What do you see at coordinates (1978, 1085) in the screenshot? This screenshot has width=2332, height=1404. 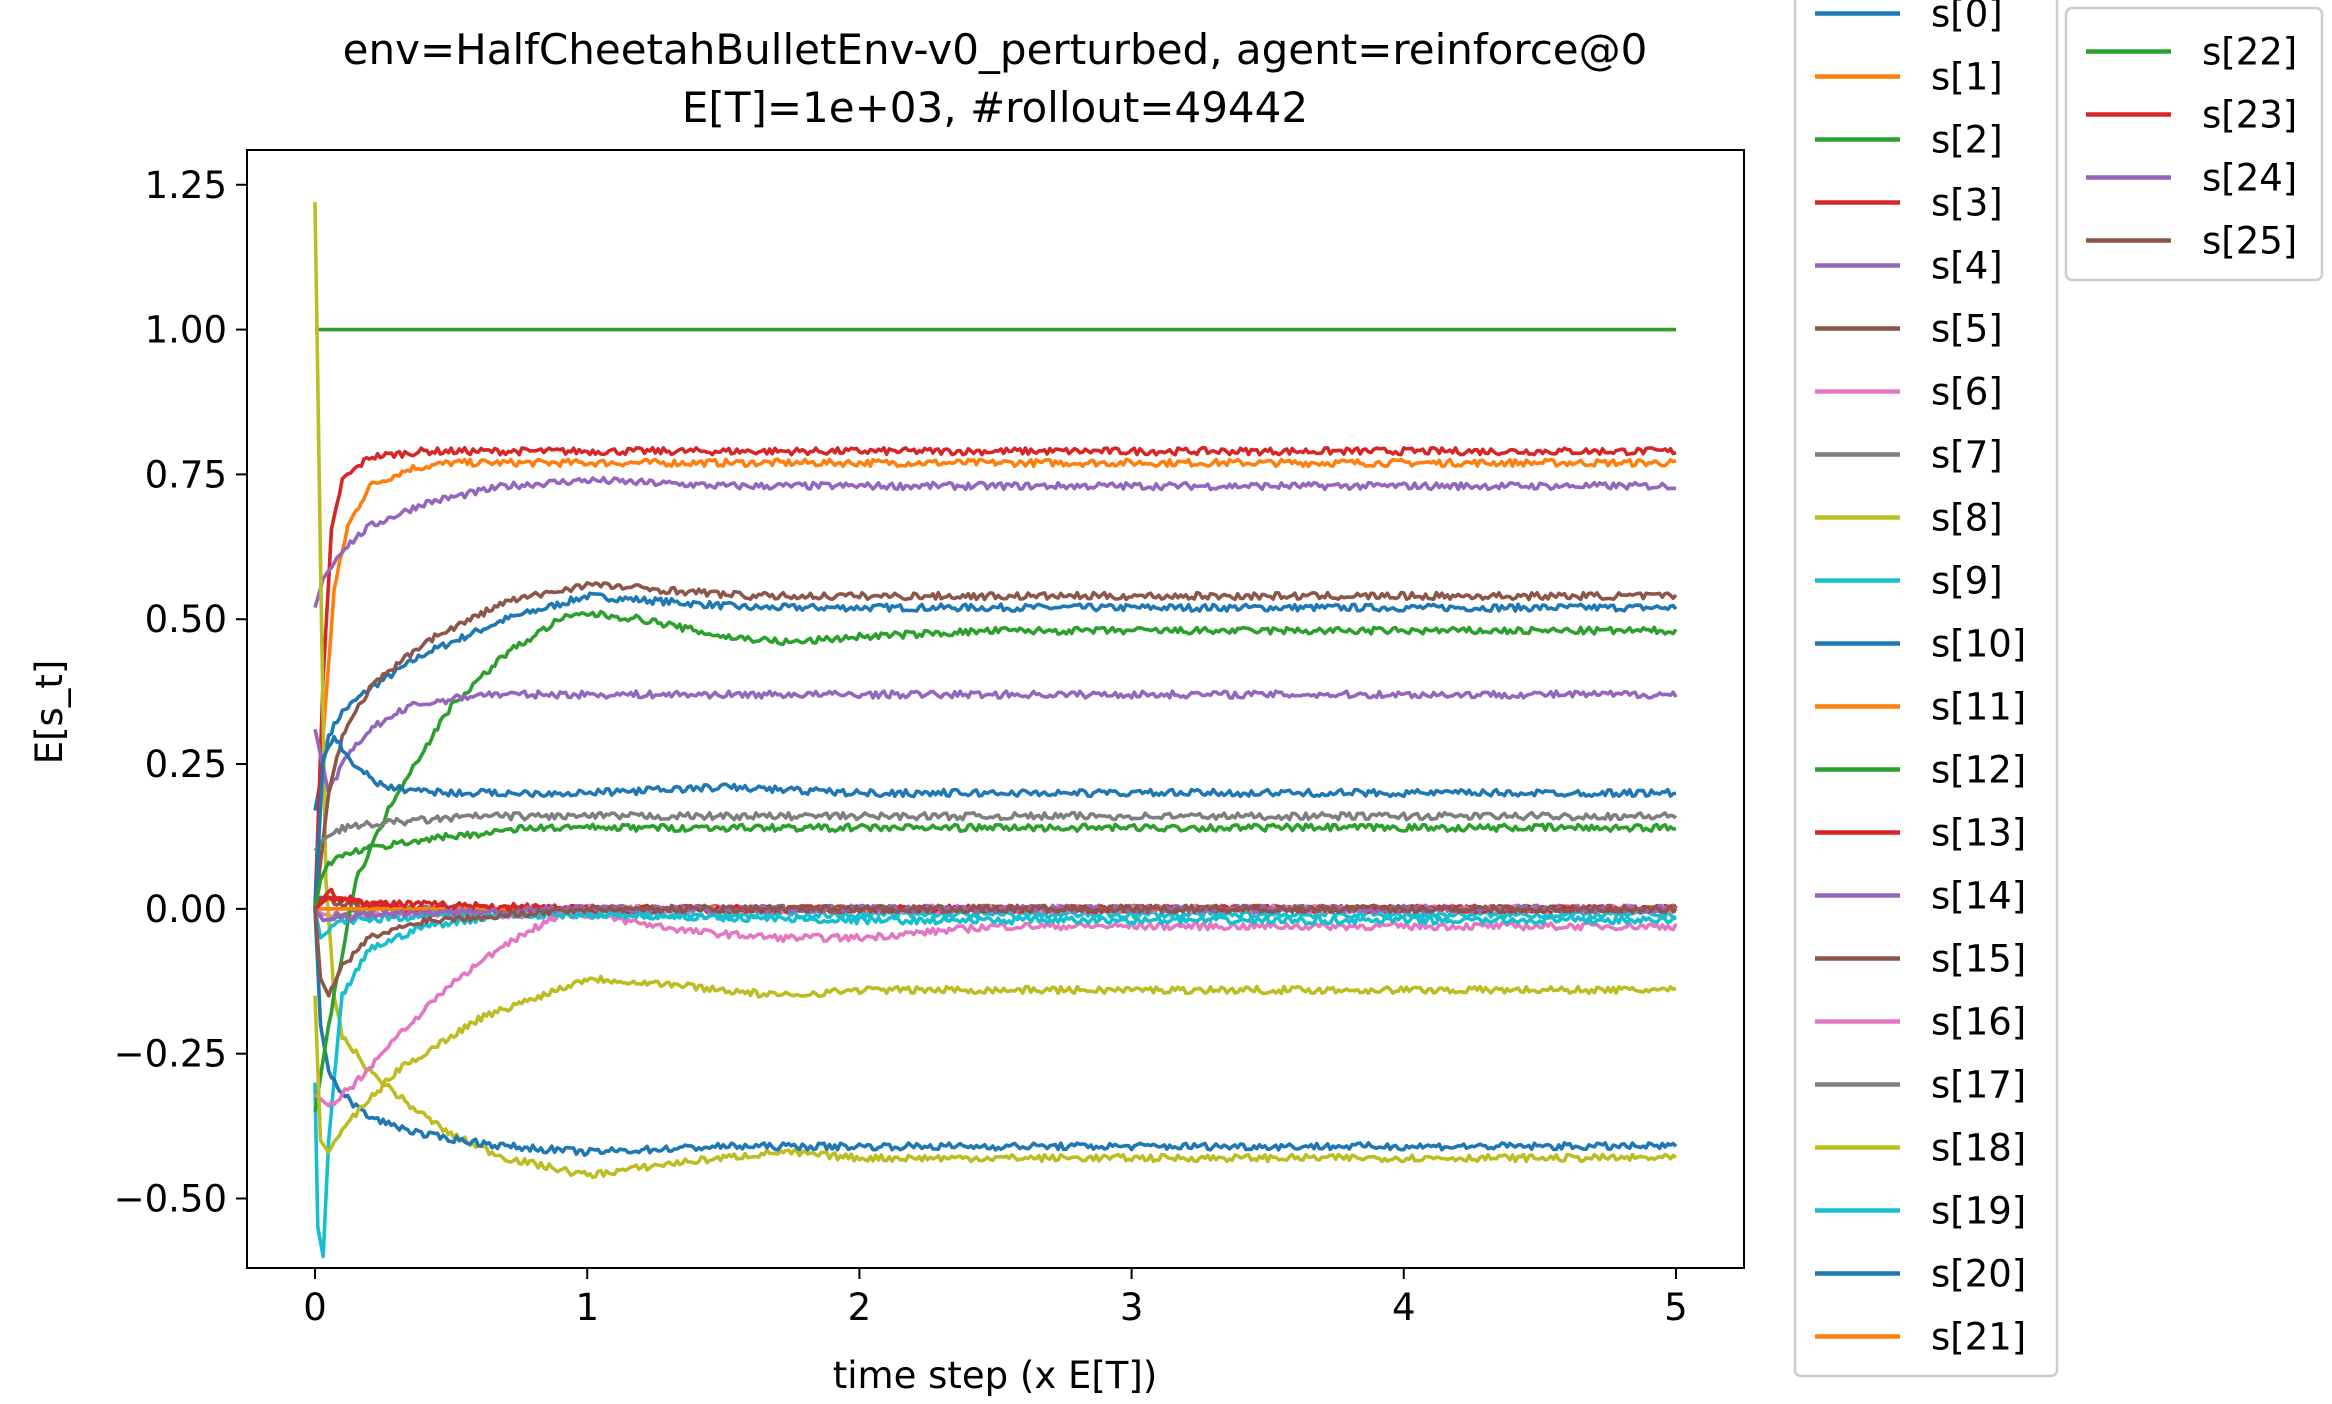 I see `legend-label: s[17]` at bounding box center [1978, 1085].